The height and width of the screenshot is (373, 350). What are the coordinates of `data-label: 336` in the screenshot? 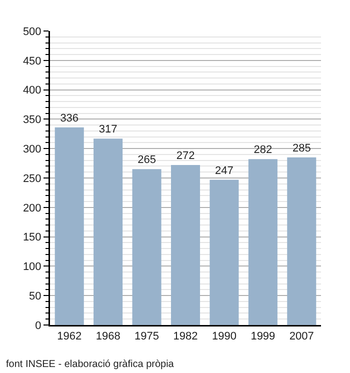 It's located at (69, 118).